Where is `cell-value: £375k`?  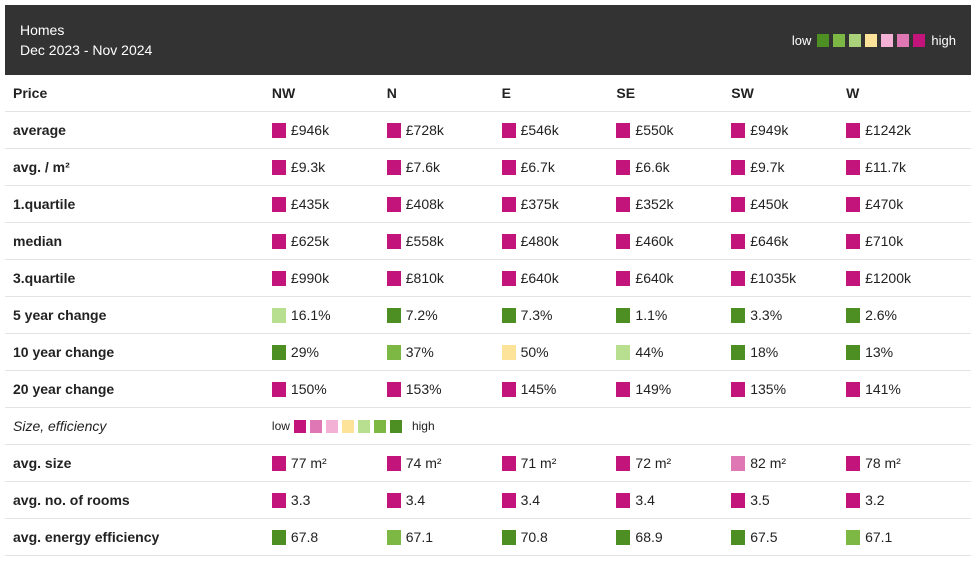
cell-value: £375k is located at coordinates (539, 204).